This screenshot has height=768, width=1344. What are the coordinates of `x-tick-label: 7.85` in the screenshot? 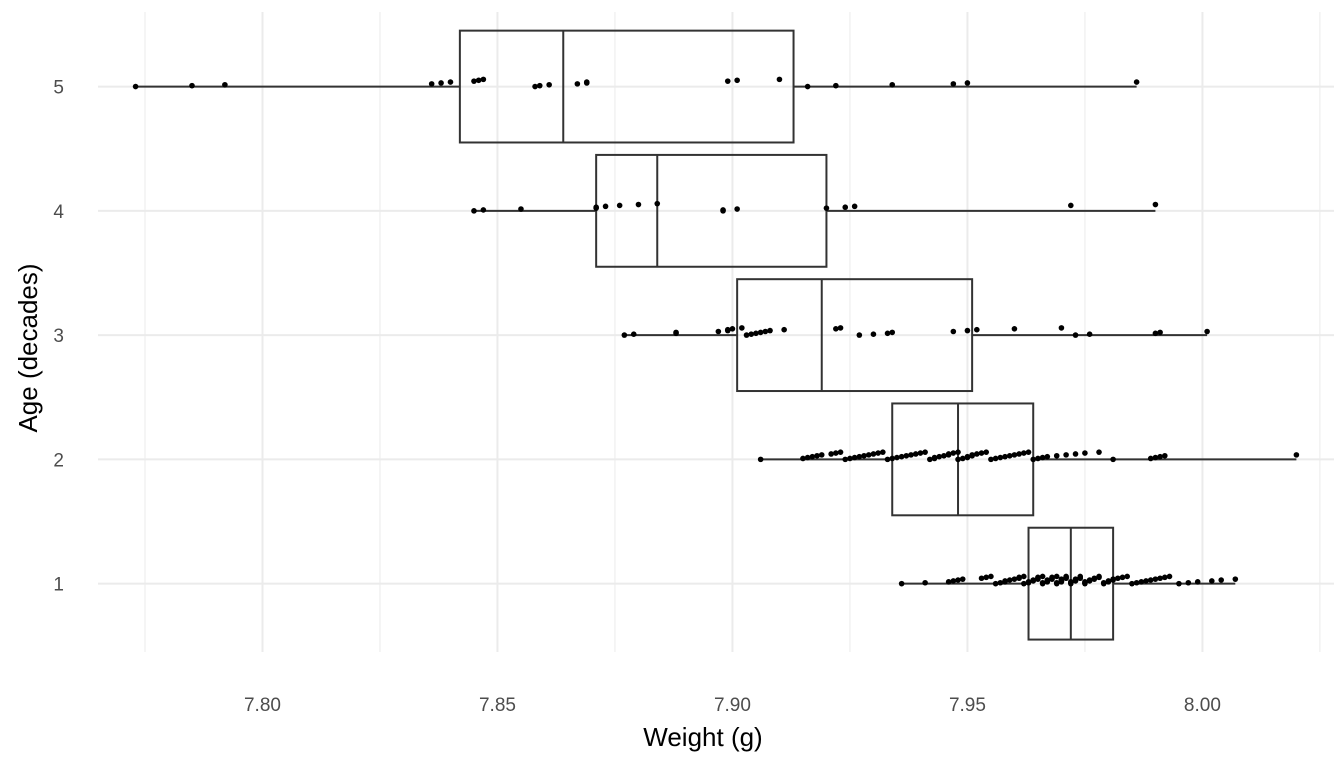 It's located at (497, 705).